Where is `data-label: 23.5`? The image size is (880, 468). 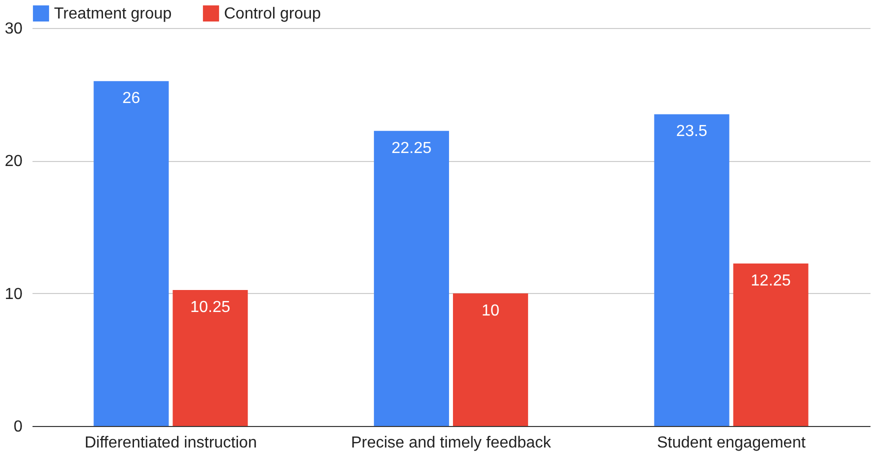 data-label: 23.5 is located at coordinates (692, 131).